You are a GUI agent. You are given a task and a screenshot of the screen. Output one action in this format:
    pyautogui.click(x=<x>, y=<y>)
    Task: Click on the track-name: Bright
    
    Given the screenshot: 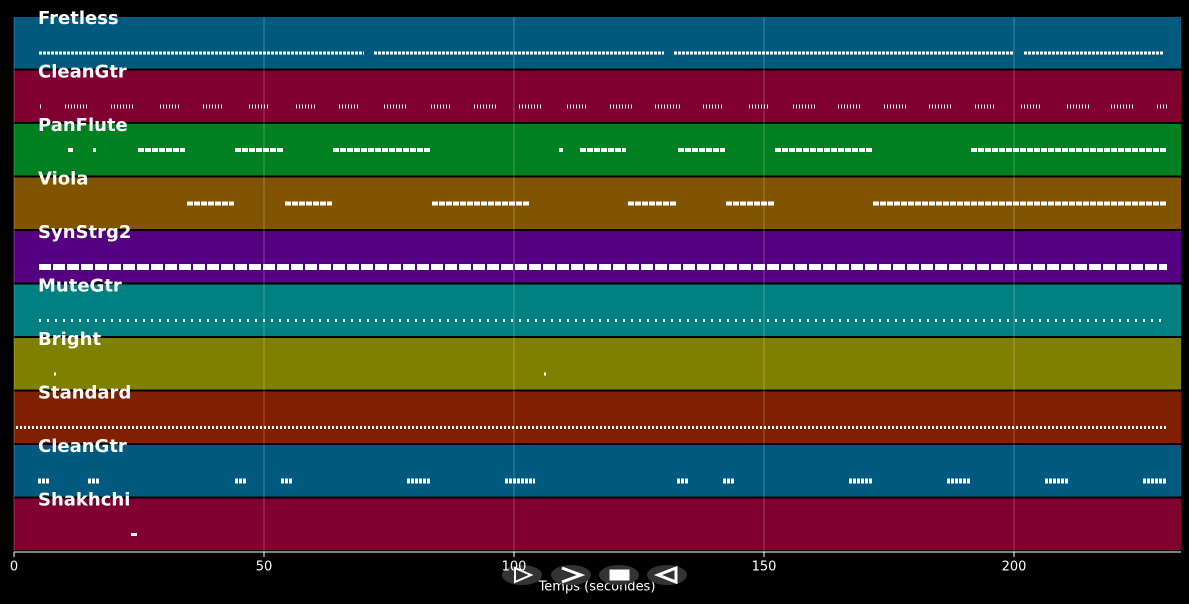 What is the action you would take?
    pyautogui.click(x=69, y=339)
    